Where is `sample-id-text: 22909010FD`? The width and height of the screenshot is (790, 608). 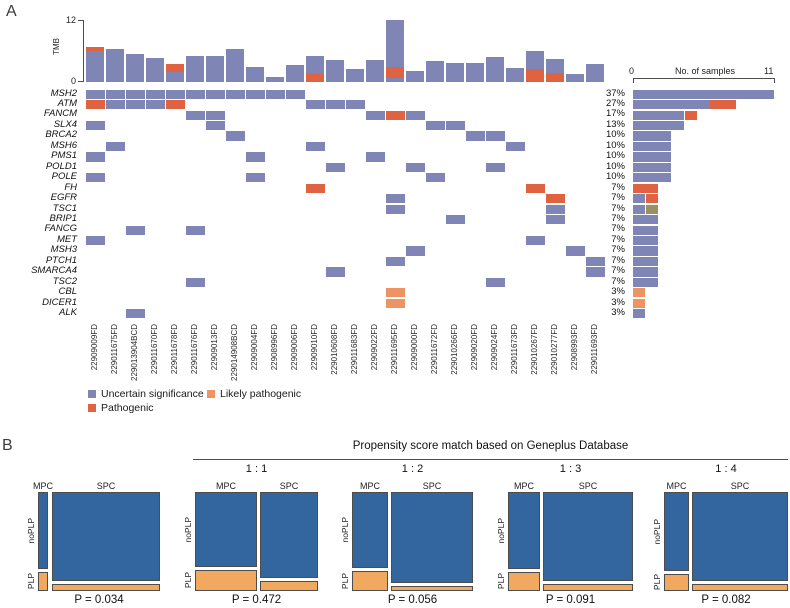 sample-id-text: 22909010FD is located at coordinates (314, 347).